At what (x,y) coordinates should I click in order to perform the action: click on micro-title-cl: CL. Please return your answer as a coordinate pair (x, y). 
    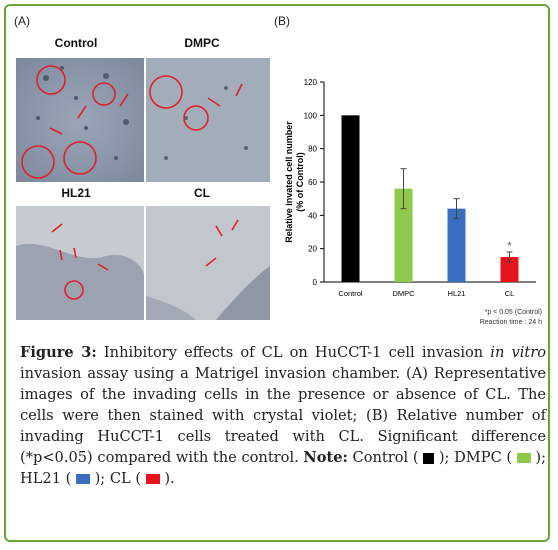
    Looking at the image, I should click on (202, 193).